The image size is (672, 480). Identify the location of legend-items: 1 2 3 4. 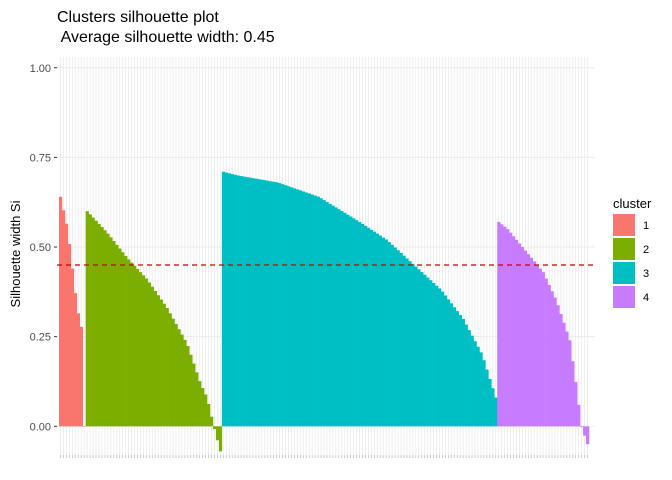
(631, 261).